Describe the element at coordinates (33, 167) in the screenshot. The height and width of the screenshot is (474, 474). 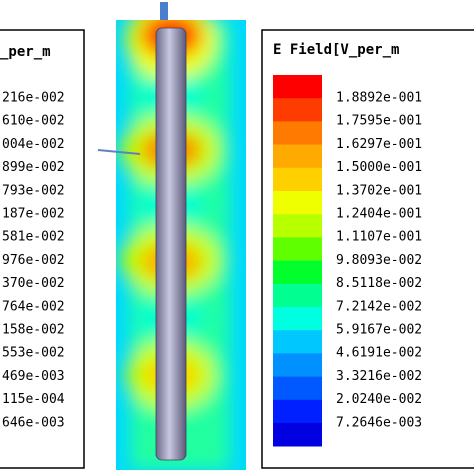
I see `legend-label: 899e-002` at that location.